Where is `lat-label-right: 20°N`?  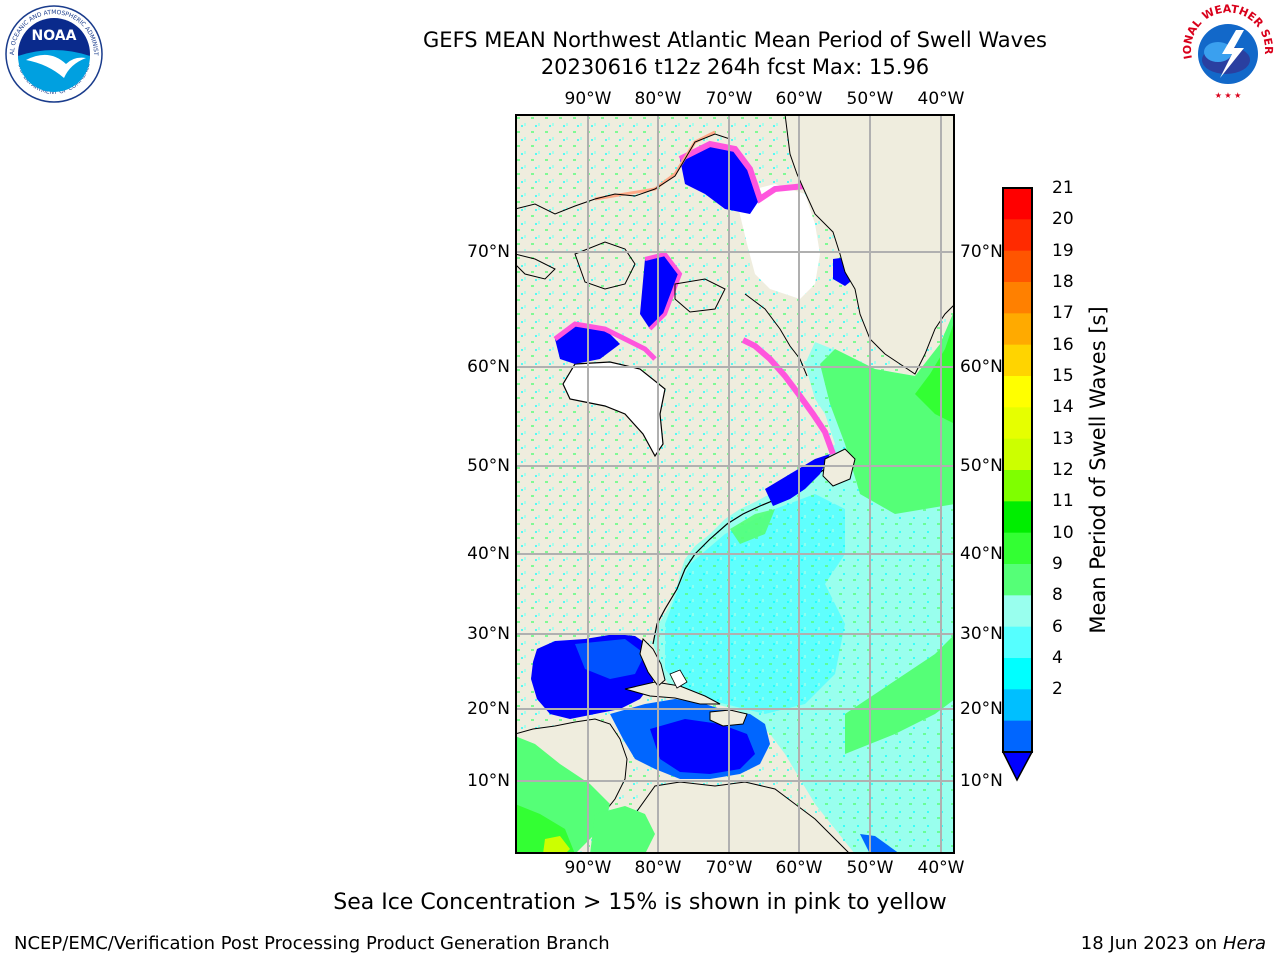
lat-label-right: 20°N is located at coordinates (981, 709).